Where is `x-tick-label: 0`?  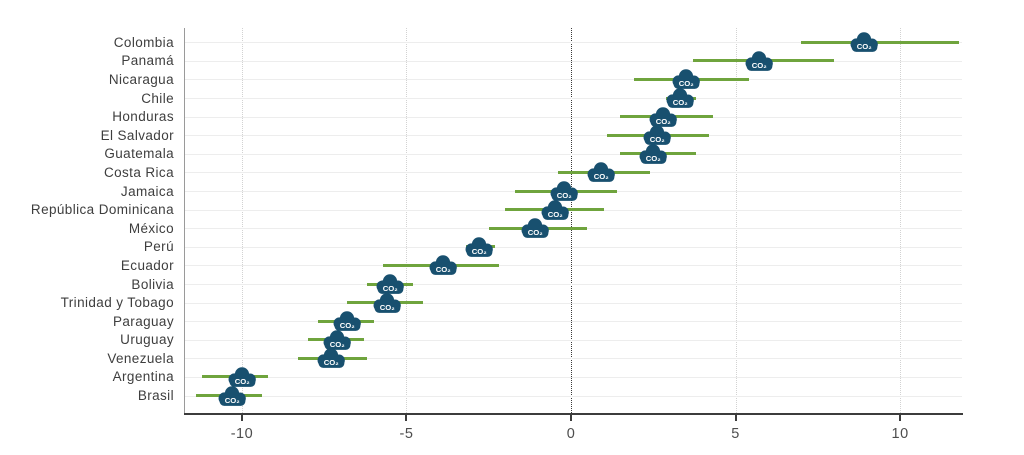
x-tick-label: 0 is located at coordinates (571, 434).